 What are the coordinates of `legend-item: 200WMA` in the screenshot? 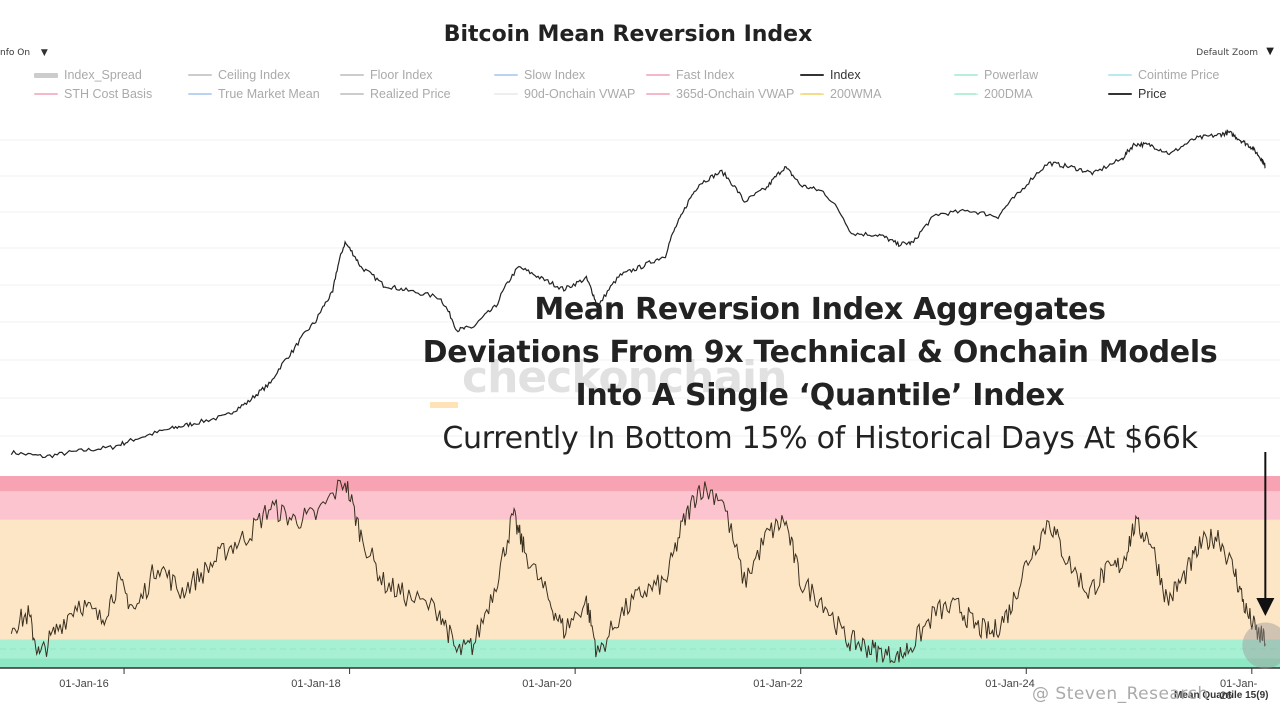 It's located at (840, 94).